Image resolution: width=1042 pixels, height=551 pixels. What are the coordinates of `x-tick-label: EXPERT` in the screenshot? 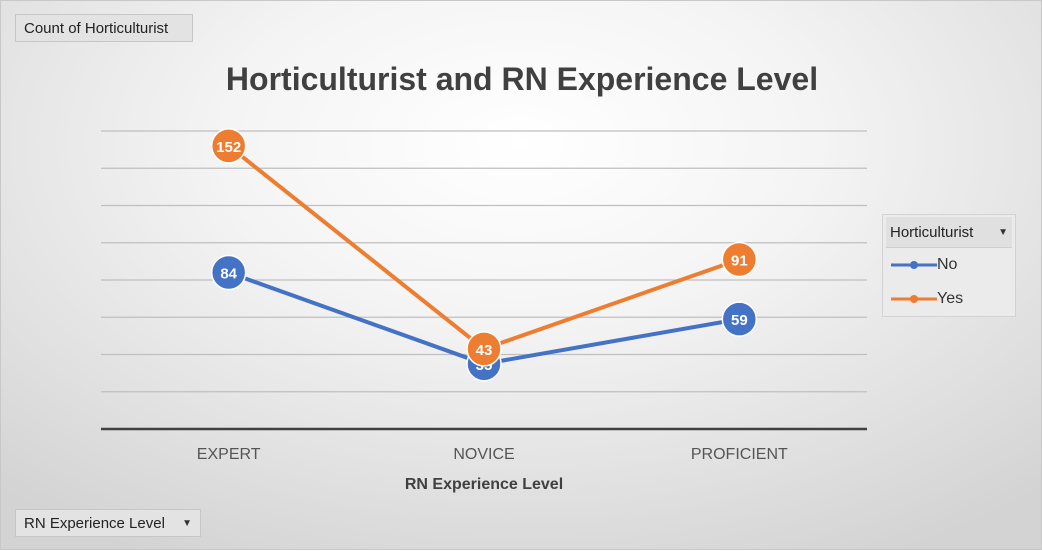 It's located at (229, 454).